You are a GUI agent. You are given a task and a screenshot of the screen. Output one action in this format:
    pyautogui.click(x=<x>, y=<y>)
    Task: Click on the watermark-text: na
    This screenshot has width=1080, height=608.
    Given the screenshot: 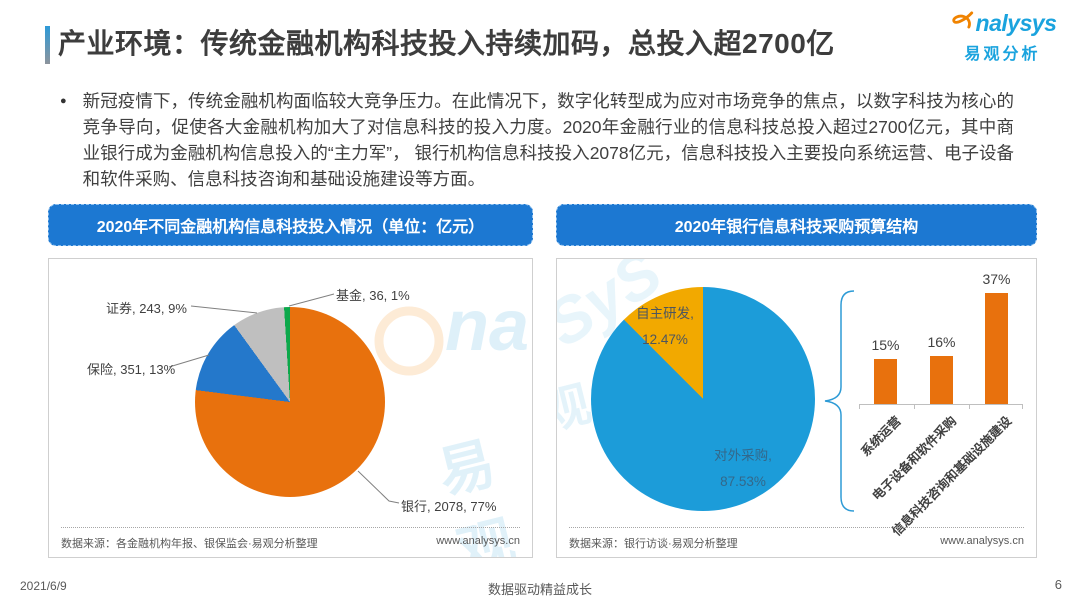 What is the action you would take?
    pyautogui.click(x=487, y=326)
    